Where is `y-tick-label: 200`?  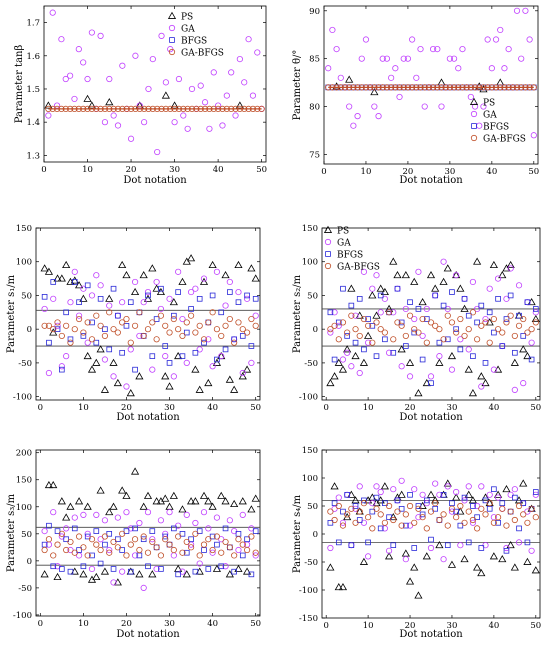 y-tick-label: 200 is located at coordinates (24, 454).